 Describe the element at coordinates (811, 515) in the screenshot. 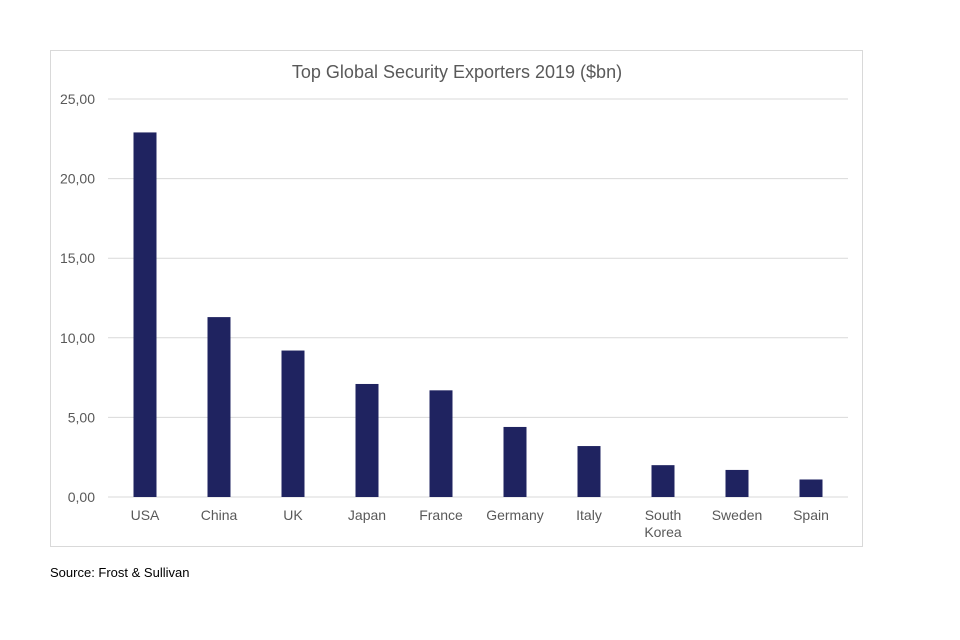

I see `x-tick-label: Spain` at that location.